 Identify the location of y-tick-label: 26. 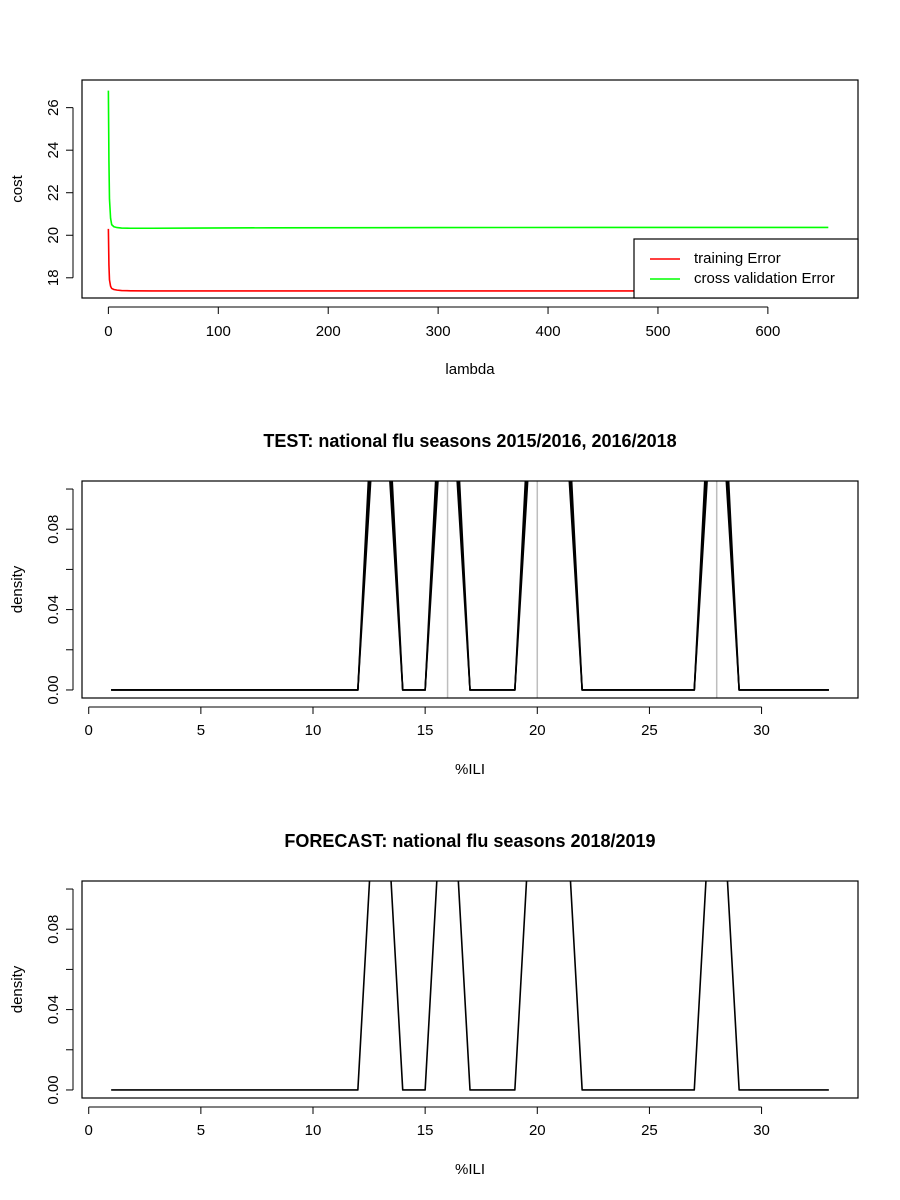
(53, 107).